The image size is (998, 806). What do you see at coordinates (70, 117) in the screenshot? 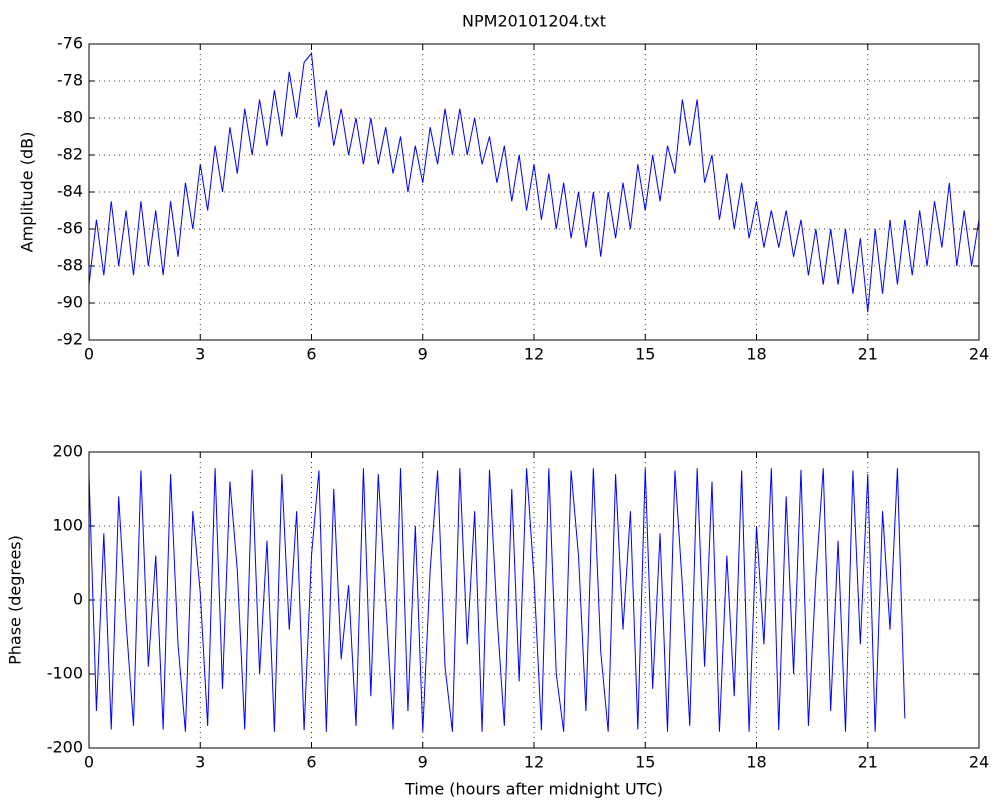
I see `y-tick-label: -80` at bounding box center [70, 117].